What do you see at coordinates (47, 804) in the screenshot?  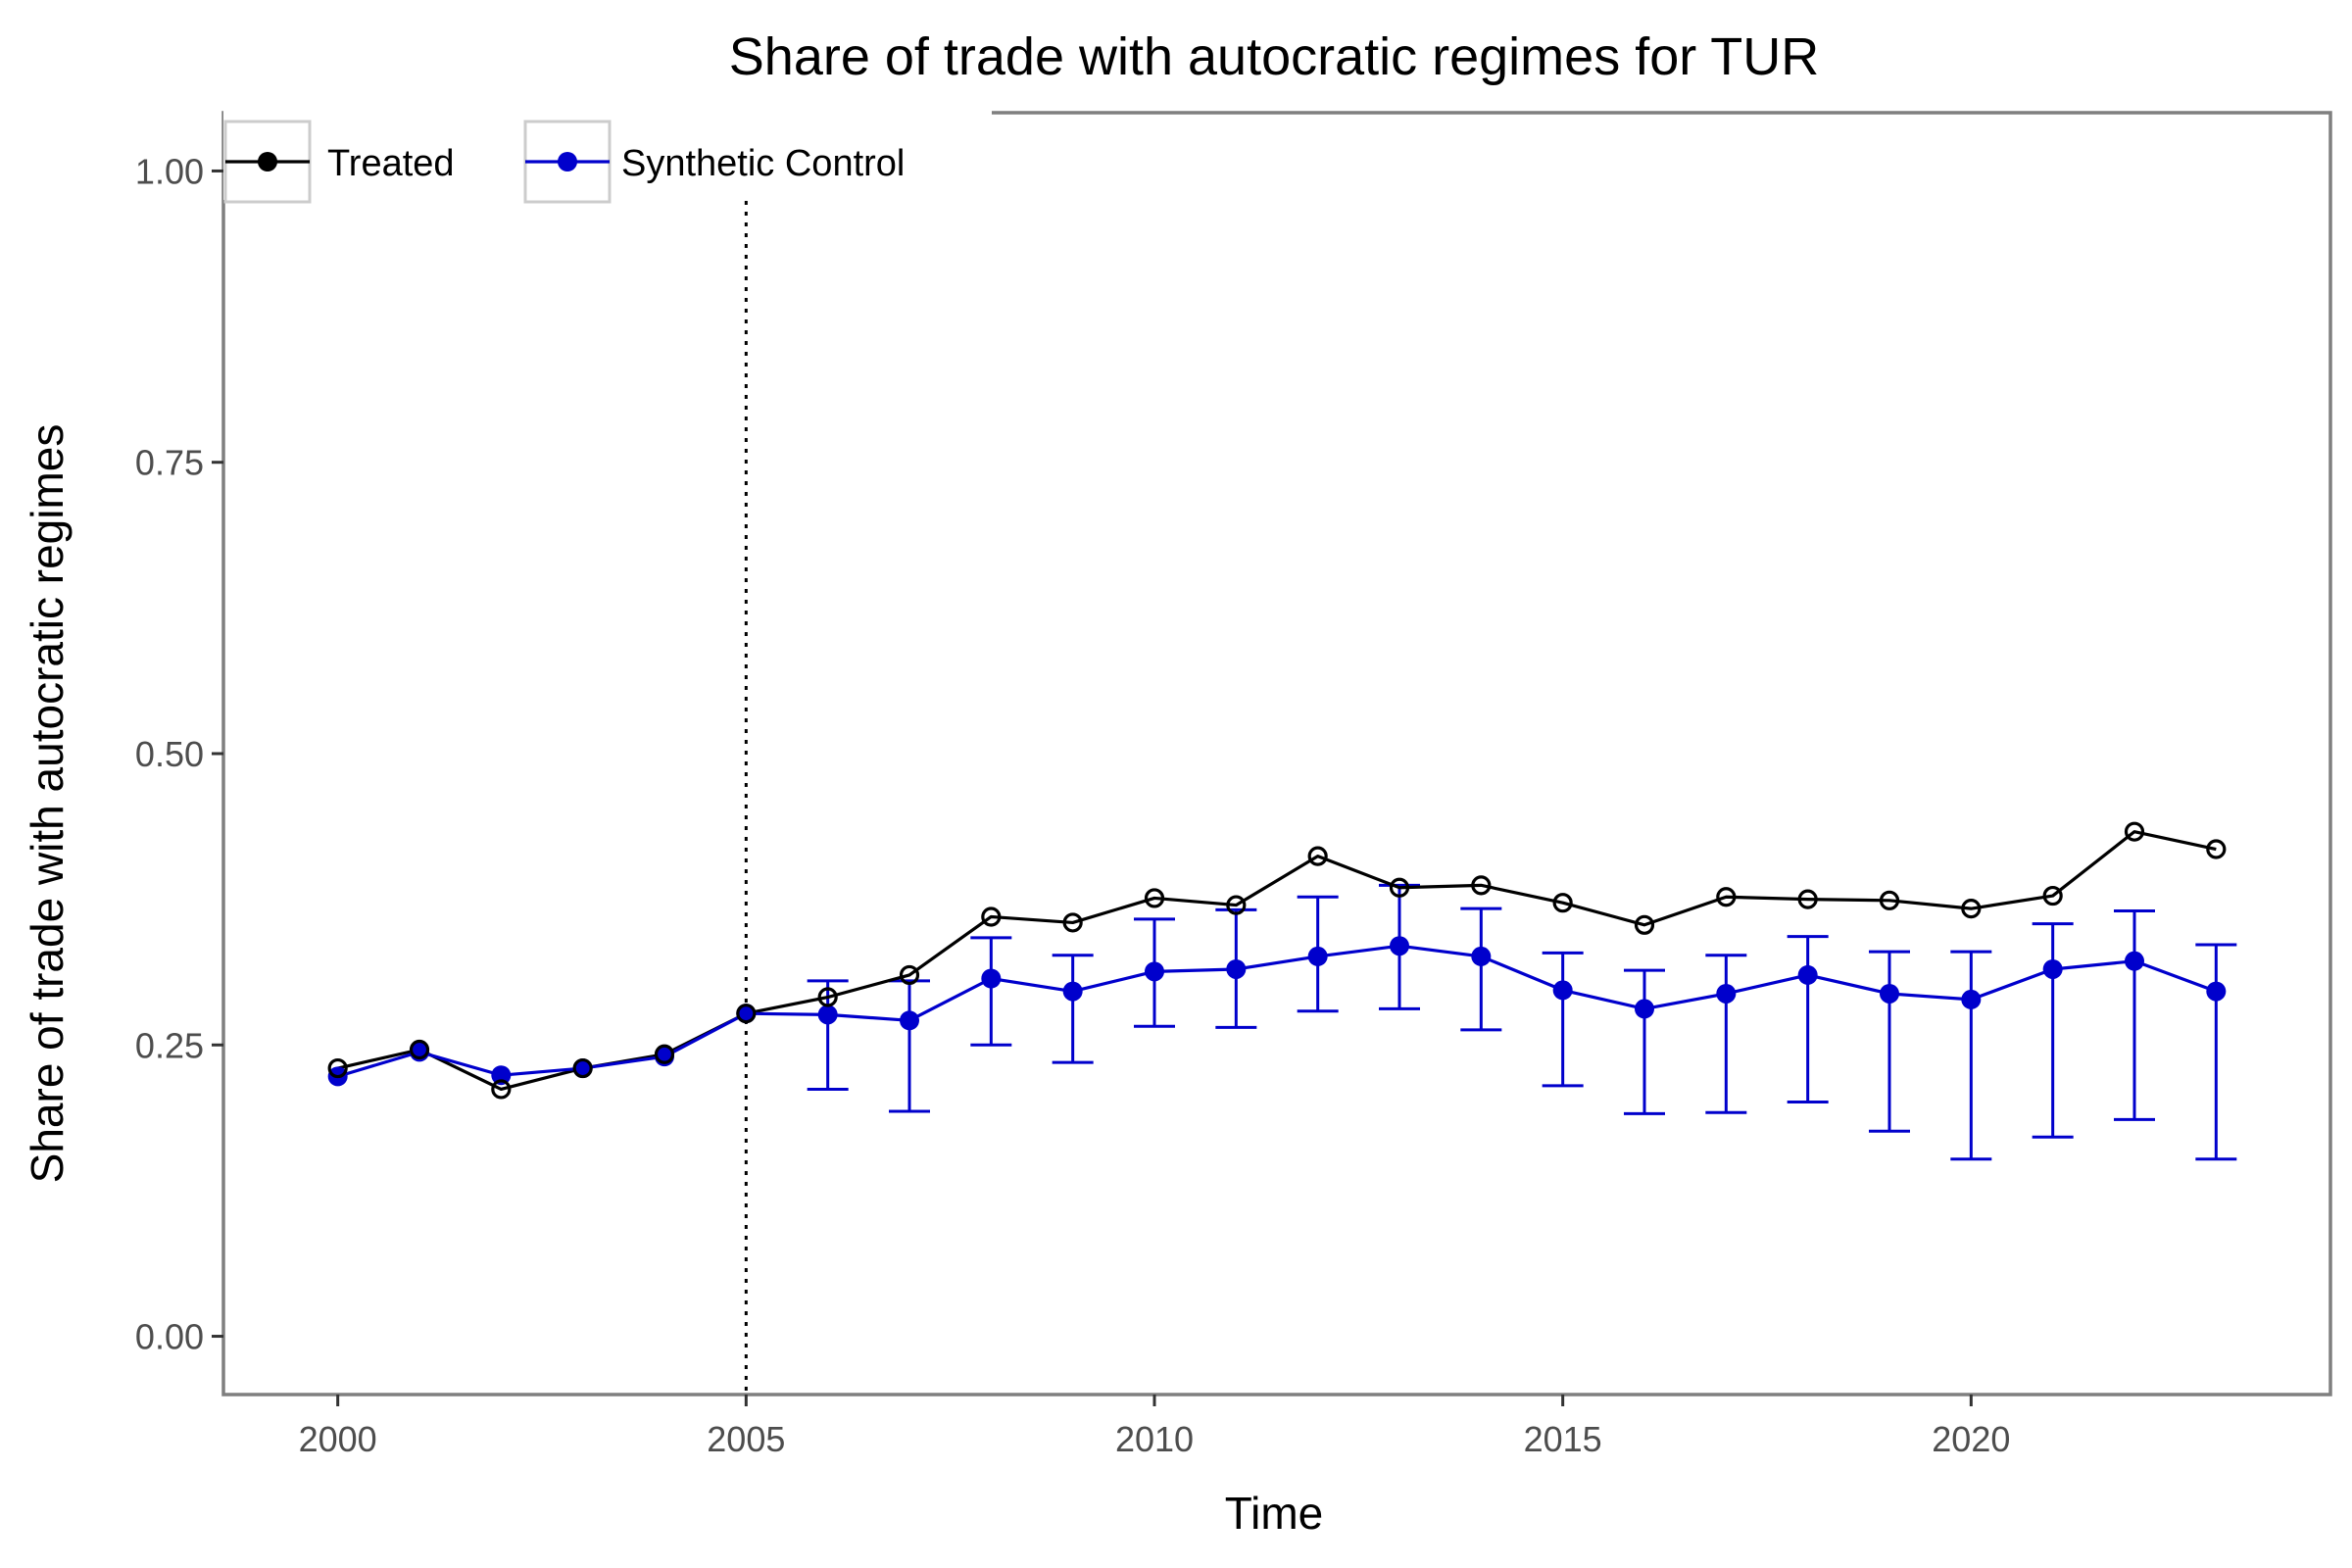 I see `y-axis-title: Share of trade with autocratic regimes` at bounding box center [47, 804].